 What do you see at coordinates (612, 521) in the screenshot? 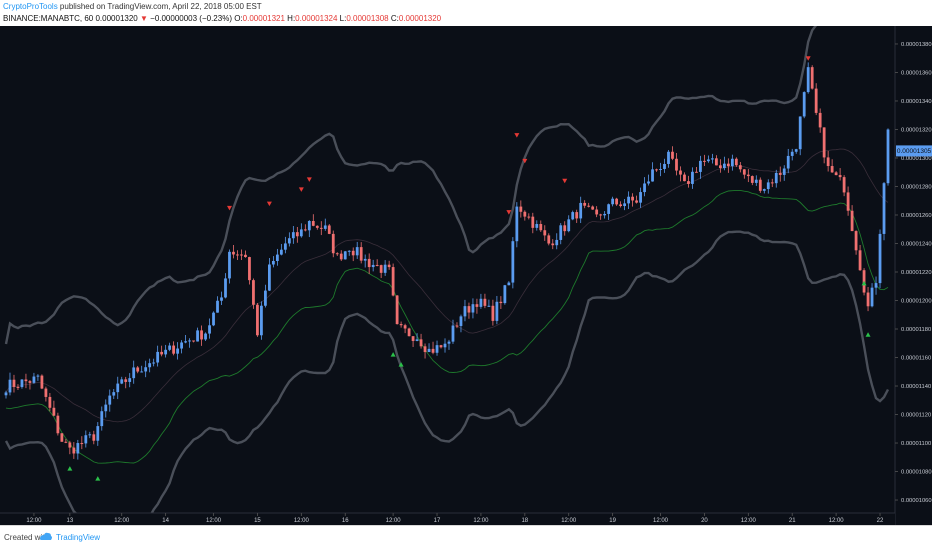
I see `x-tick-label: 19` at bounding box center [612, 521].